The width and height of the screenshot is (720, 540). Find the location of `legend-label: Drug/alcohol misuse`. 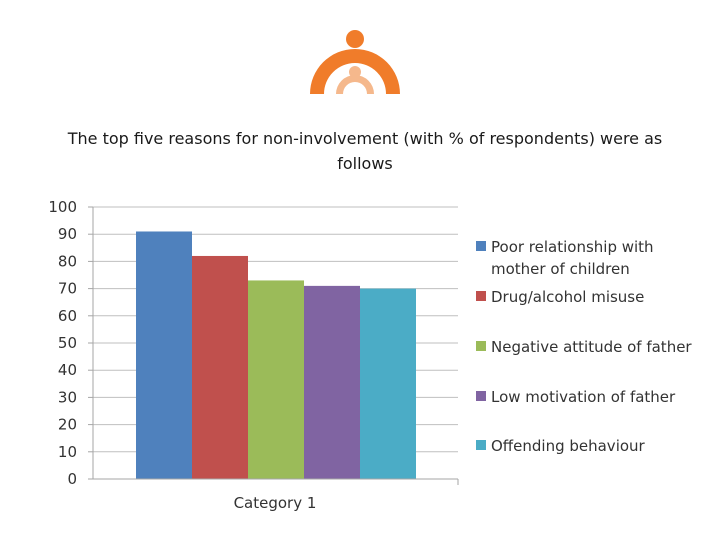

legend-label: Drug/alcohol misuse is located at coordinates (568, 297).